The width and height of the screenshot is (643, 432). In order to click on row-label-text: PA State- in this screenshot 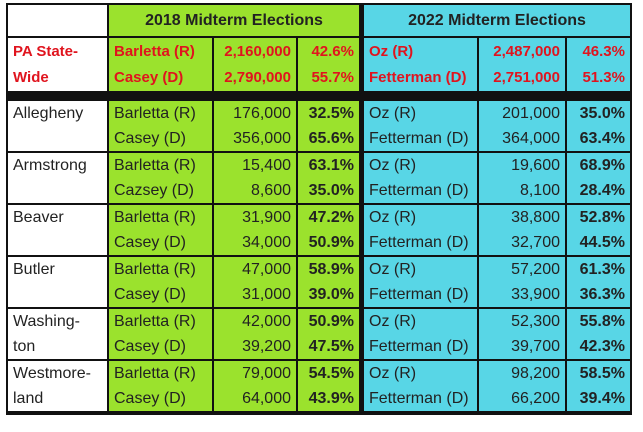, I will do `click(46, 51)`.